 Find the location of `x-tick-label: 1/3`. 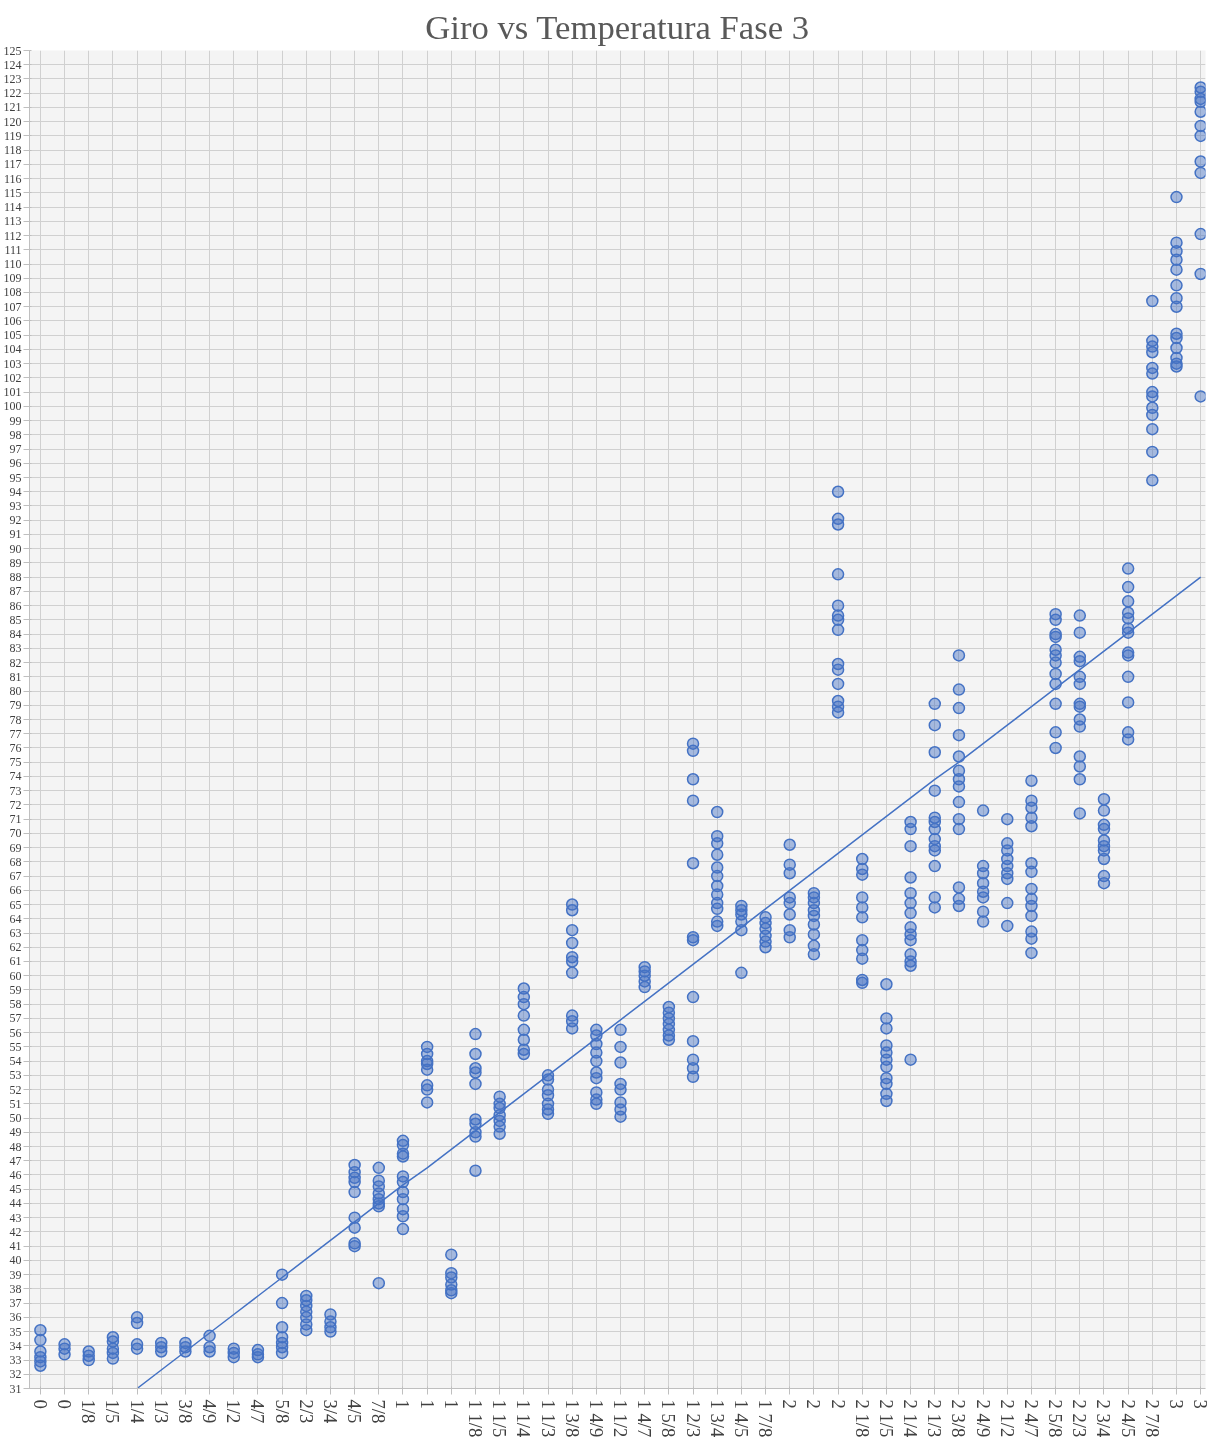

x-tick-label: 1/3 is located at coordinates (161, 1411).